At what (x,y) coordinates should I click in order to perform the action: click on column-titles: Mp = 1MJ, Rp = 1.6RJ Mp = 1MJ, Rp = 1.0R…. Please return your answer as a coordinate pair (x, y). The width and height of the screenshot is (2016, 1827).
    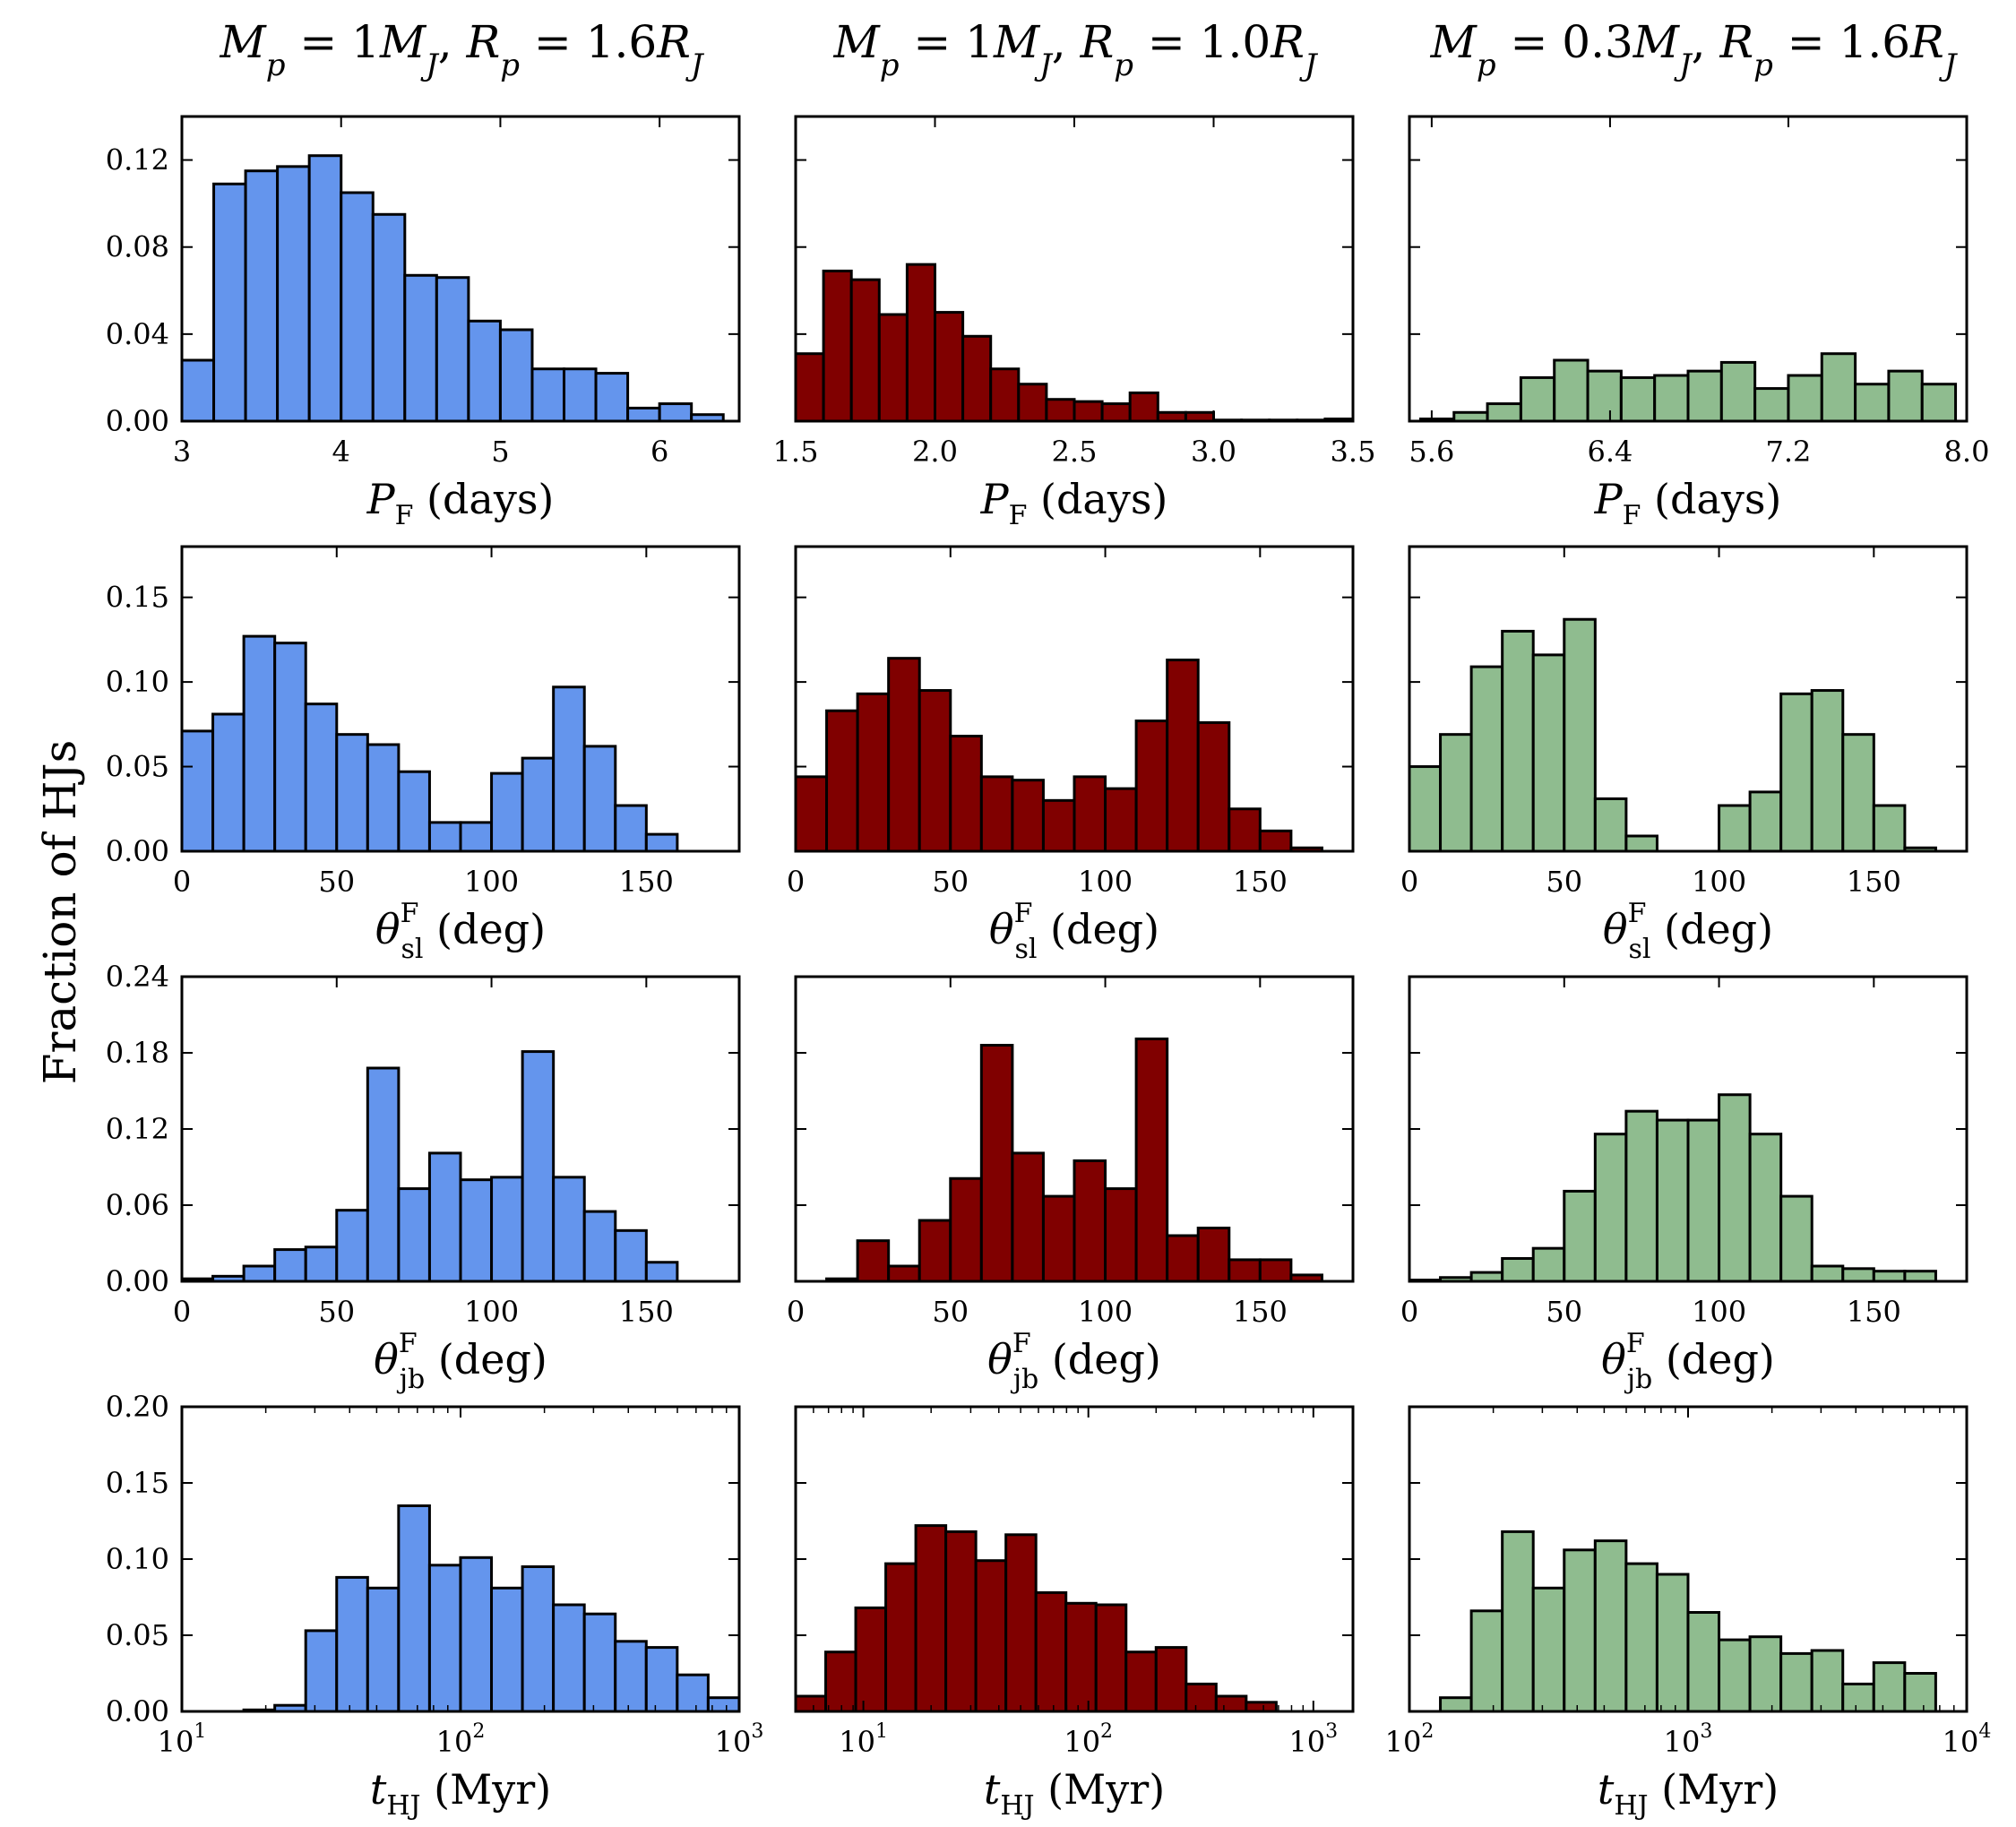
    Looking at the image, I should click on (1088, 49).